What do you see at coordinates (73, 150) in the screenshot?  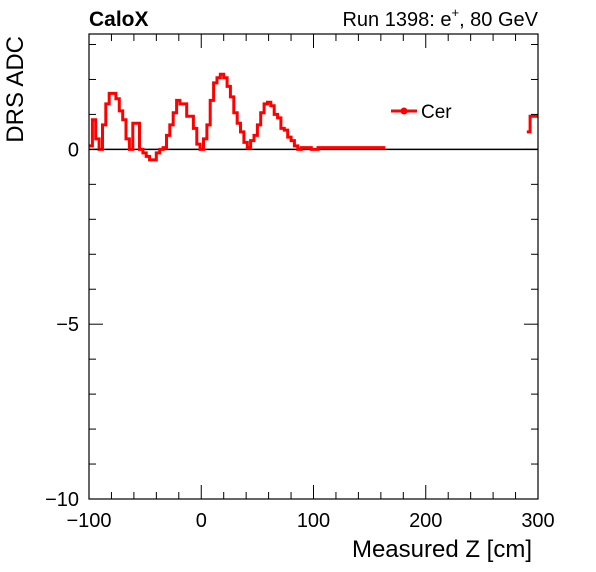 I see `y-tick-label: 0` at bounding box center [73, 150].